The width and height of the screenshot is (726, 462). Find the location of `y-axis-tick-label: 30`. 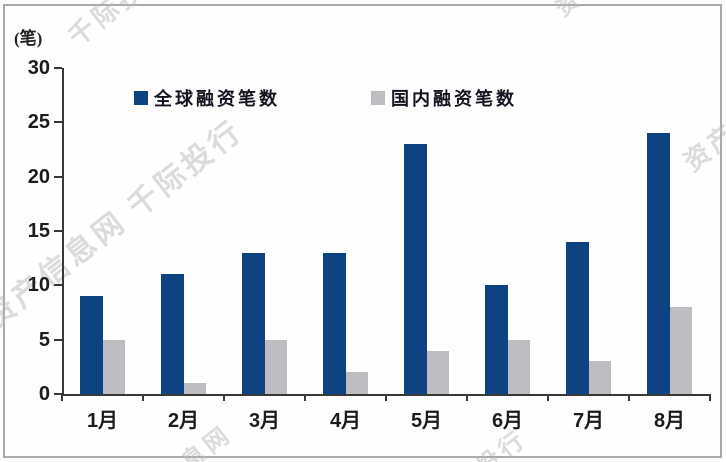

y-axis-tick-label: 30 is located at coordinates (38, 68).